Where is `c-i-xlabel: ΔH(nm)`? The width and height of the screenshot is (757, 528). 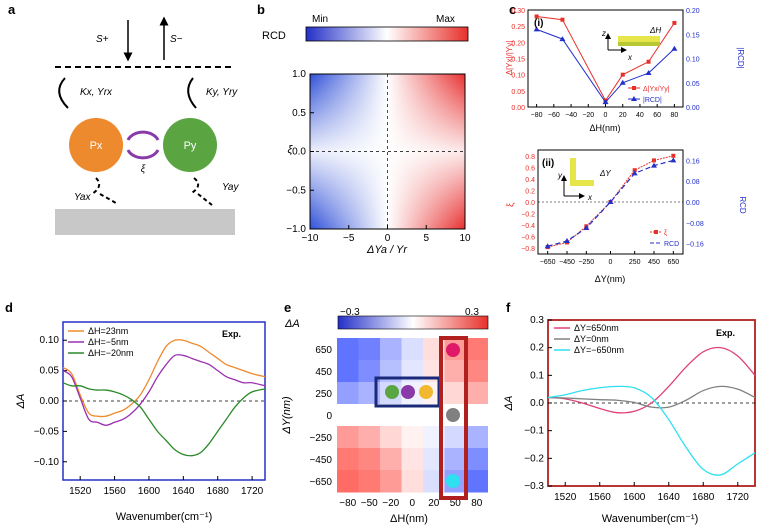
c-i-xlabel: ΔH(nm) is located at coordinates (604, 128).